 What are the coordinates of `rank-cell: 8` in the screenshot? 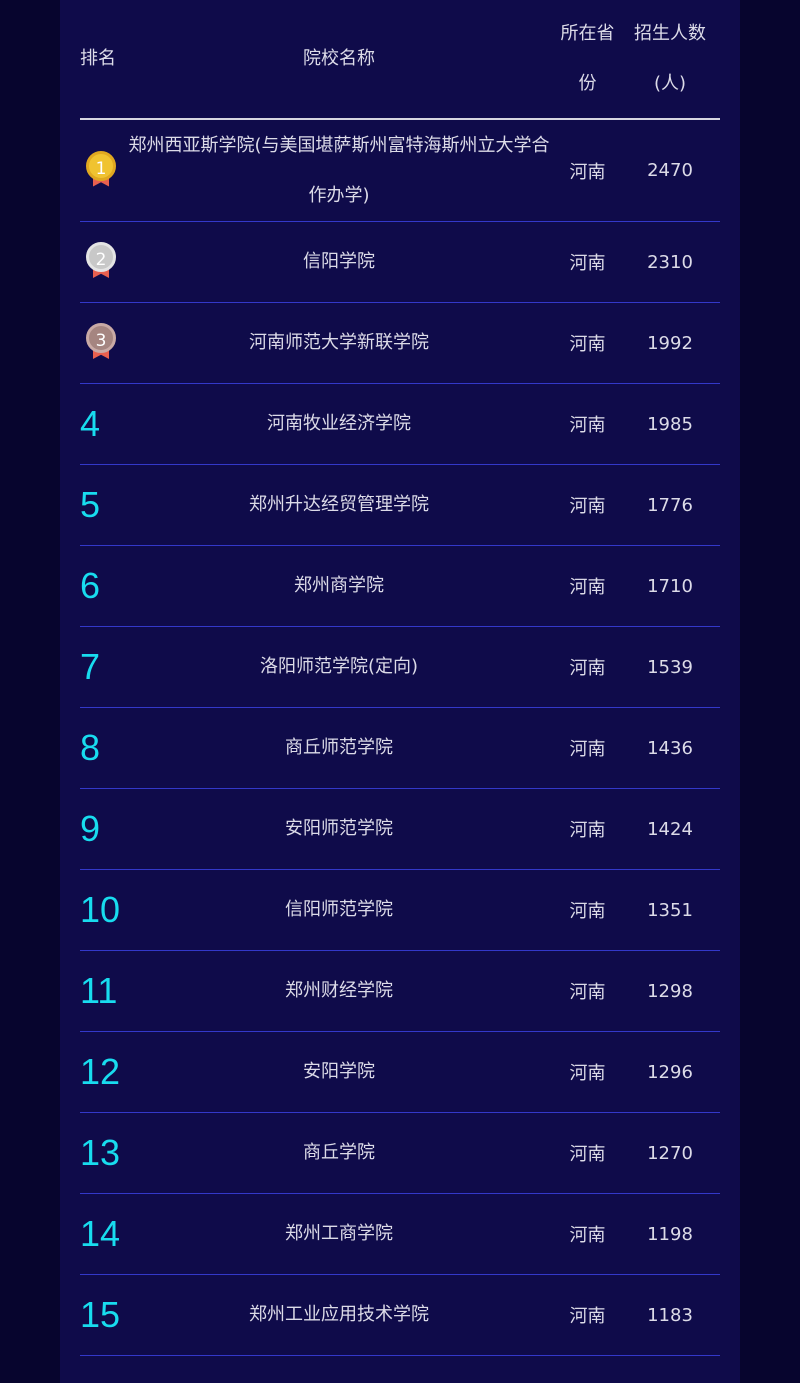 It's located at (101, 748).